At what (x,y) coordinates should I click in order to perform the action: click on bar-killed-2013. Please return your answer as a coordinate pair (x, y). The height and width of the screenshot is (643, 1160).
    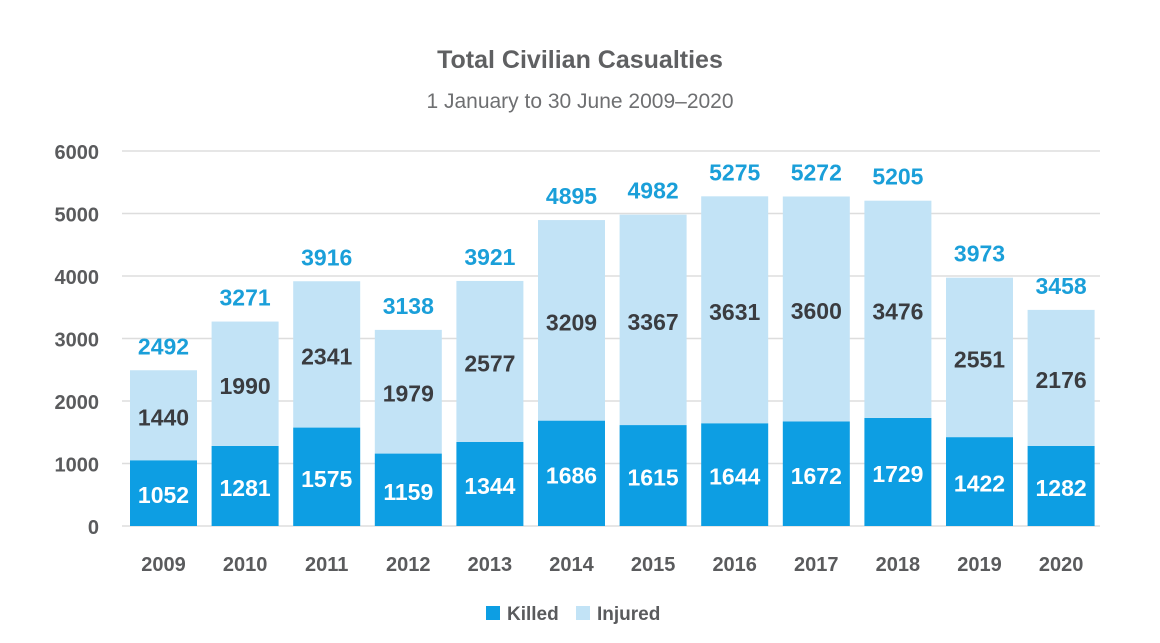
    Looking at the image, I should click on (490, 484).